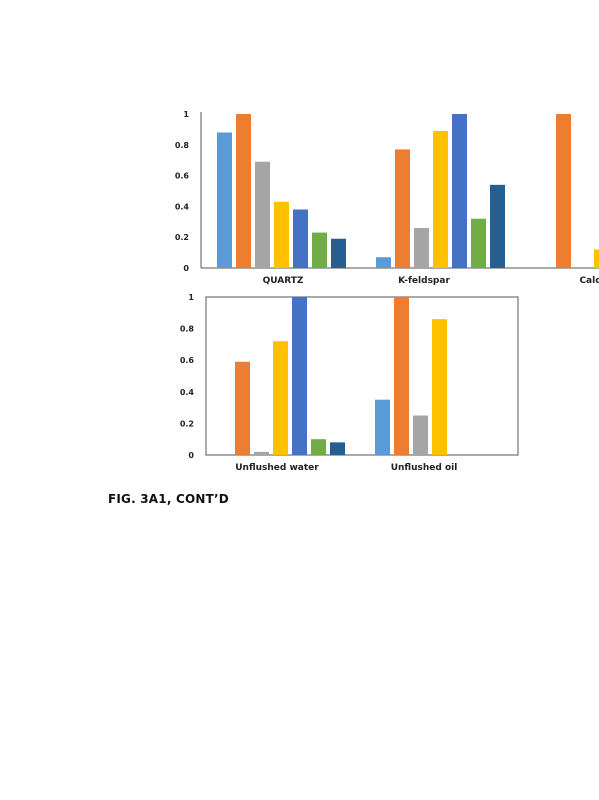 The width and height of the screenshot is (599, 800). Describe the element at coordinates (300, 238) in the screenshot. I see `bar-quartz-s5` at that location.